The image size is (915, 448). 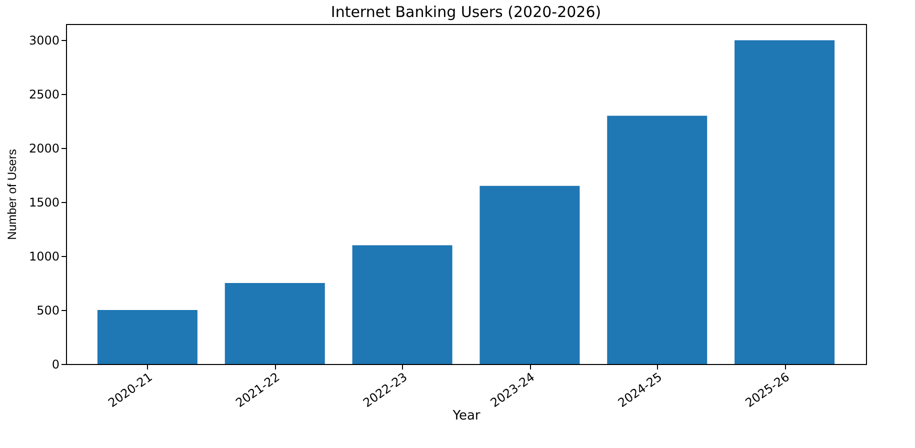 What do you see at coordinates (11, 194) in the screenshot?
I see `y-axis-title: Number of Users` at bounding box center [11, 194].